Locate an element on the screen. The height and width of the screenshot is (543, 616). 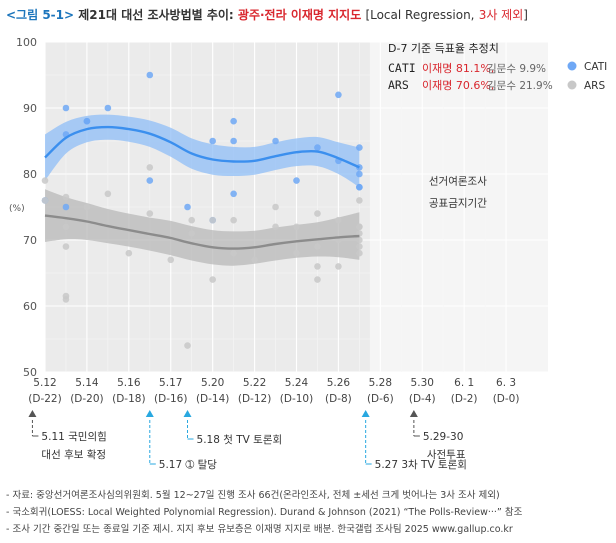
x-tick-label: 5.20 is located at coordinates (212, 383).